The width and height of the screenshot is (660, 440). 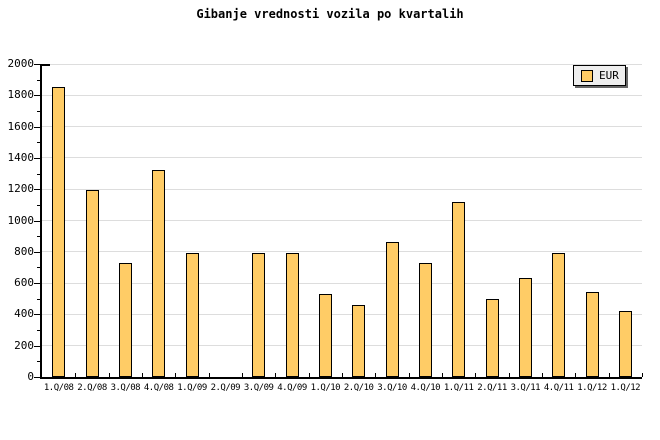 What do you see at coordinates (587, 75) in the screenshot?
I see `legend-swatch-icon` at bounding box center [587, 75].